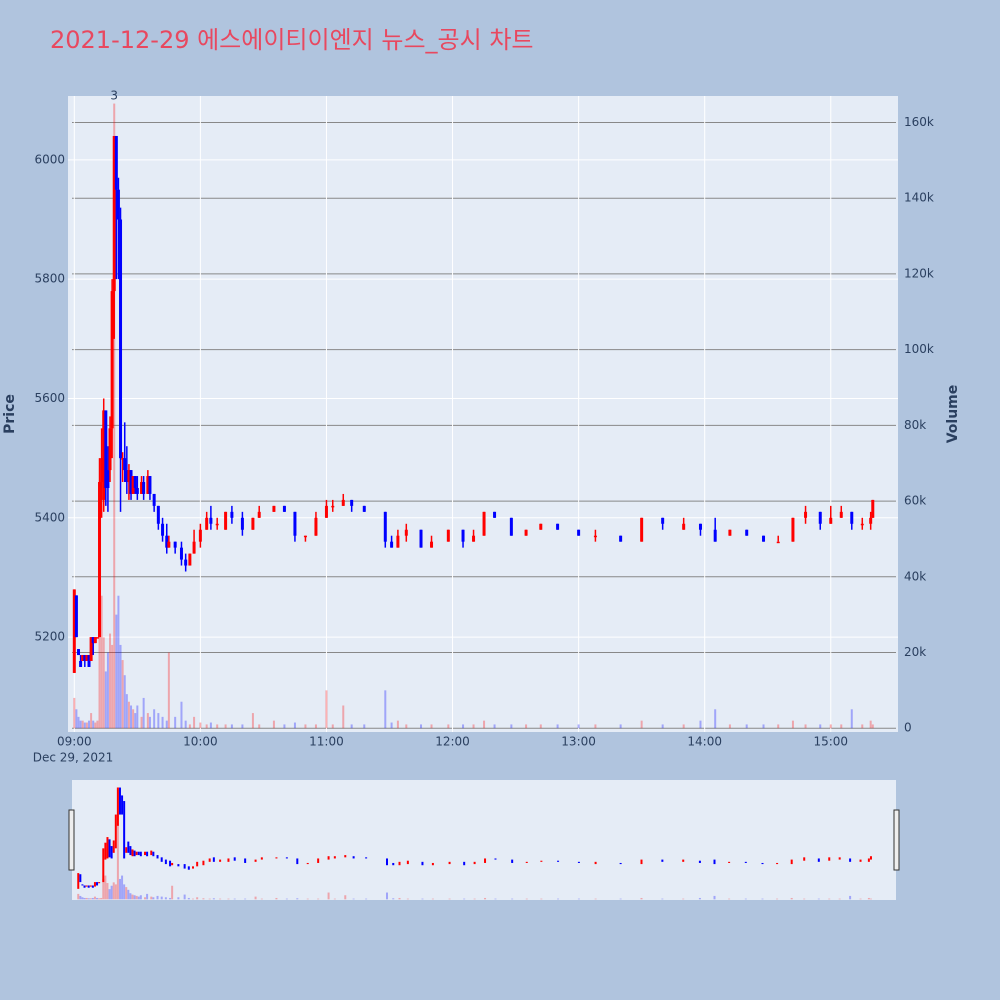  What do you see at coordinates (915, 501) in the screenshot?
I see `y2-tick-label: 60k` at bounding box center [915, 501].